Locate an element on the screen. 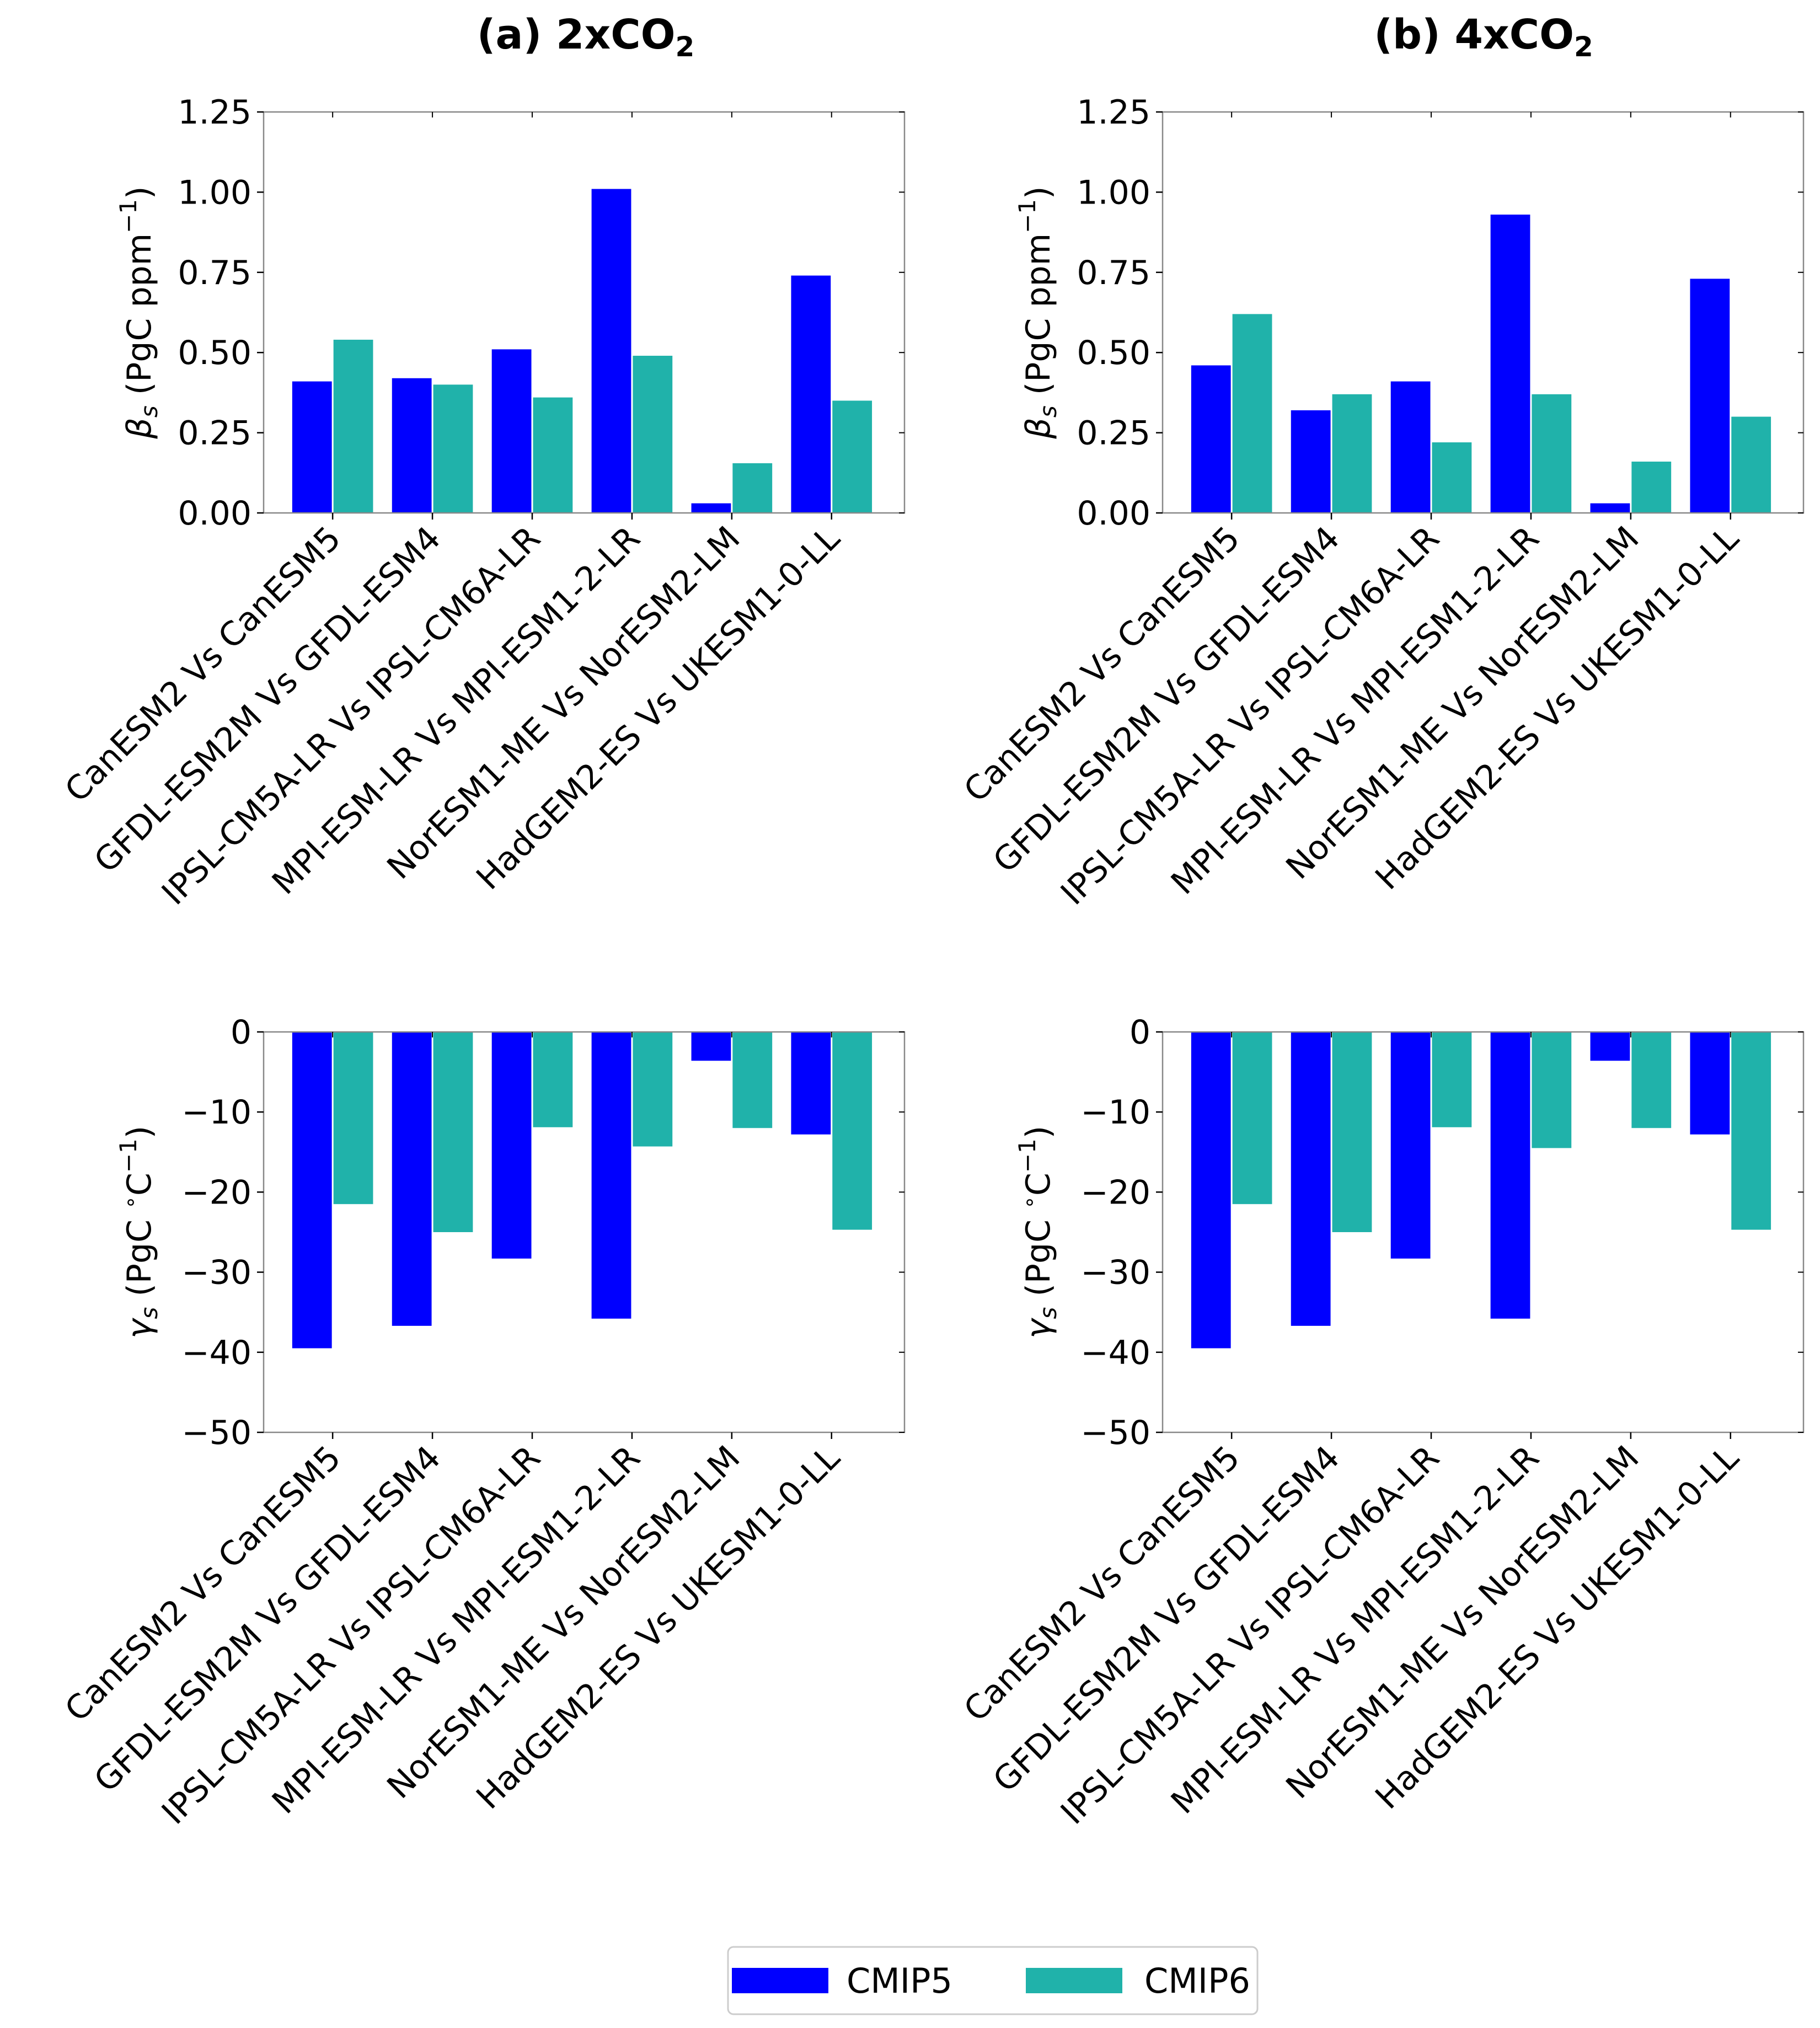  y-tick-label: −20 is located at coordinates (216, 1193).